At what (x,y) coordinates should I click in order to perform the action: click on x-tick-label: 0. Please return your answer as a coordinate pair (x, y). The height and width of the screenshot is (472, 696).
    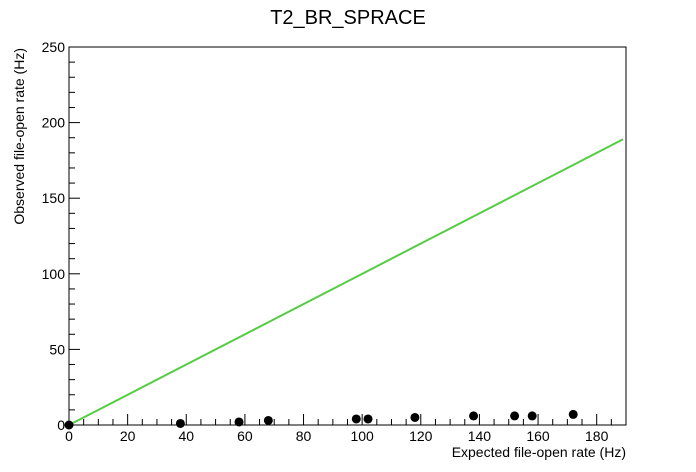
    Looking at the image, I should click on (69, 436).